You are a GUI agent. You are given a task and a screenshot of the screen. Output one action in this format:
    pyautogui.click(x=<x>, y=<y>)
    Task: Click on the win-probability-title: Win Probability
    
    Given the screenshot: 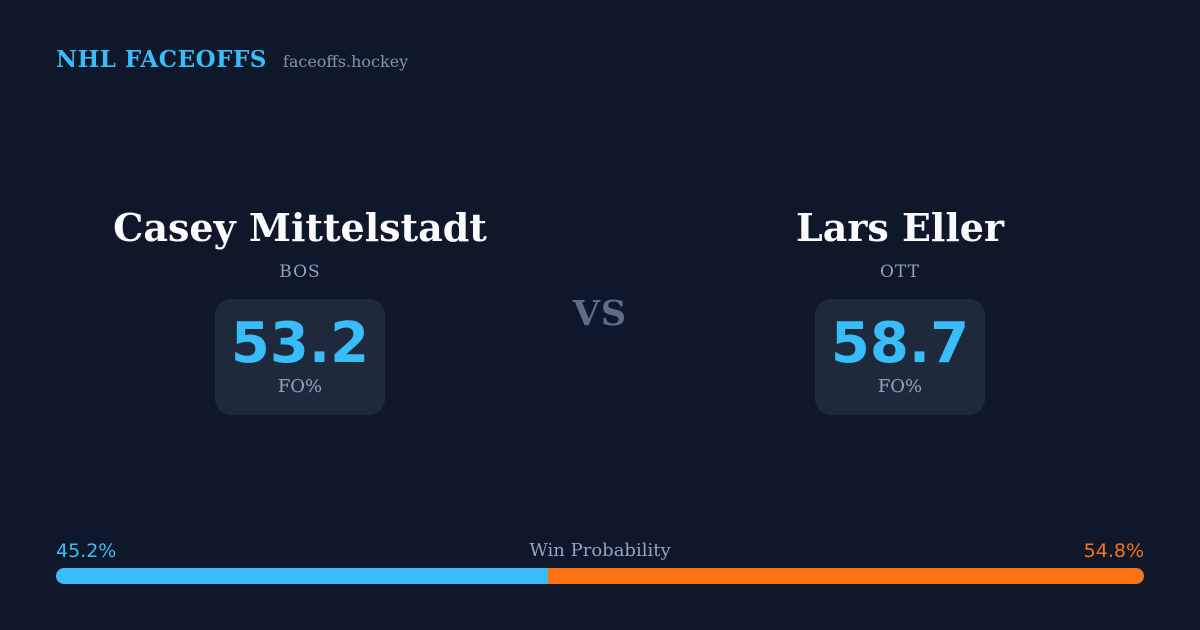 What is the action you would take?
    pyautogui.click(x=600, y=550)
    